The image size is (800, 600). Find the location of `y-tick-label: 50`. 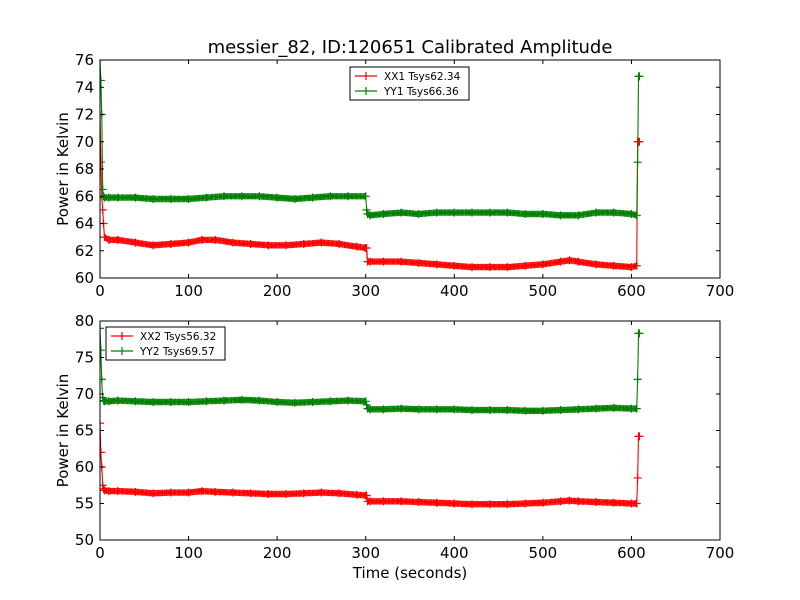

y-tick-label: 50 is located at coordinates (84, 540).